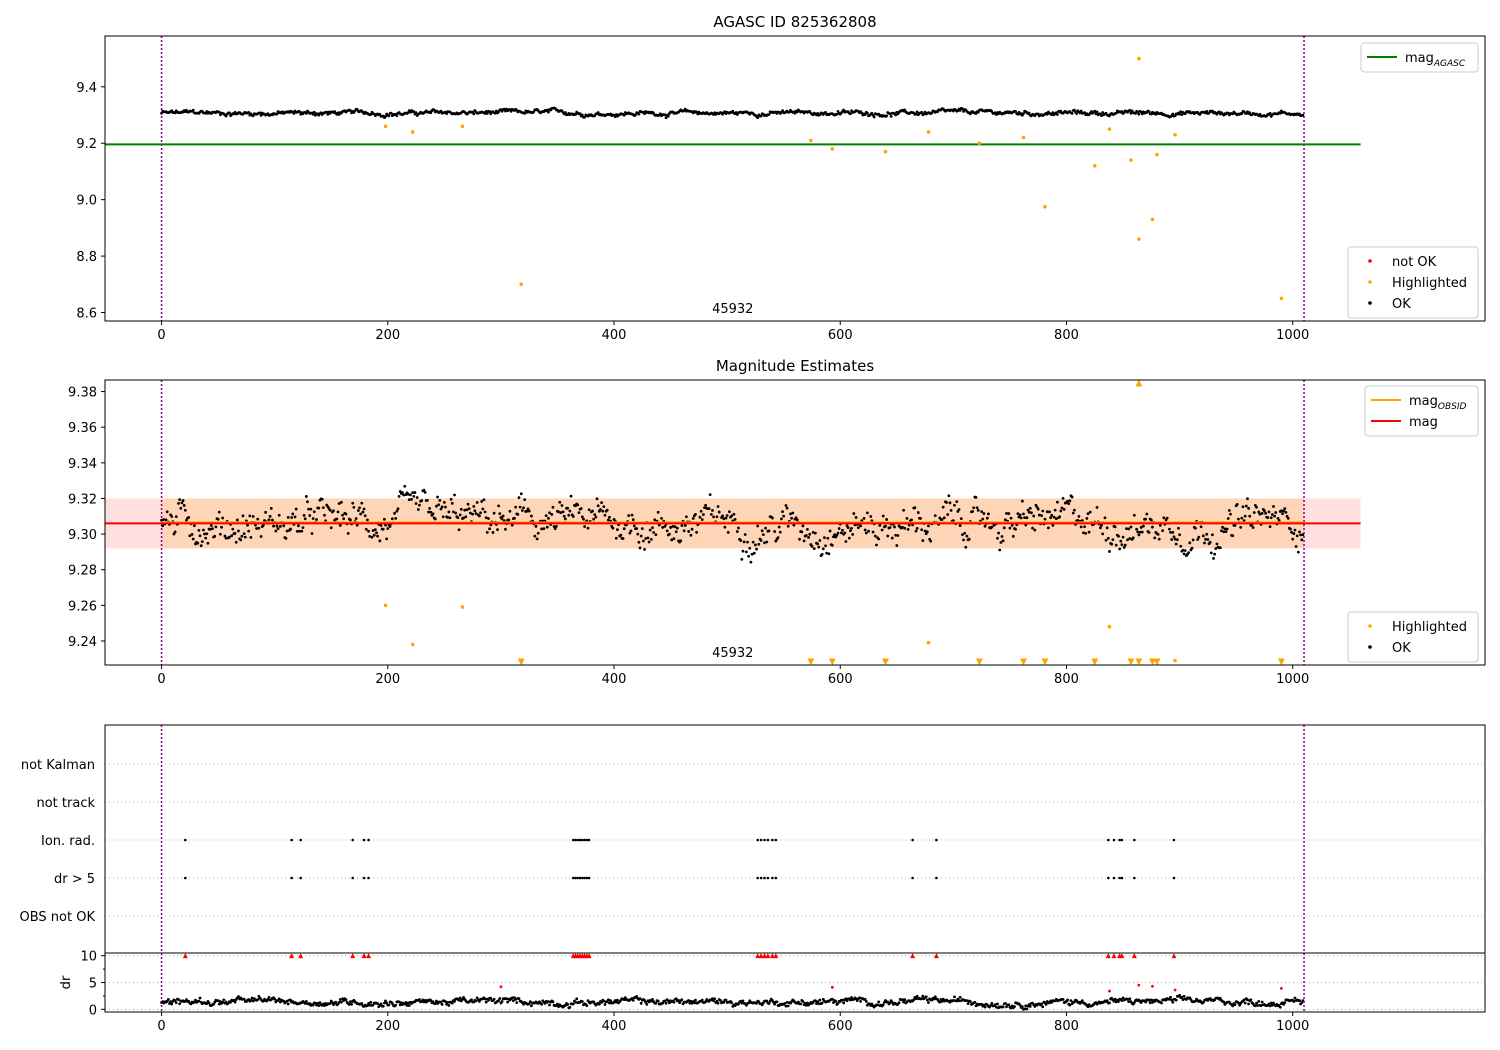 Image resolution: width=1500 pixels, height=1050 pixels. Describe the element at coordinates (65, 803) in the screenshot. I see `p3-category-label: not track` at that location.